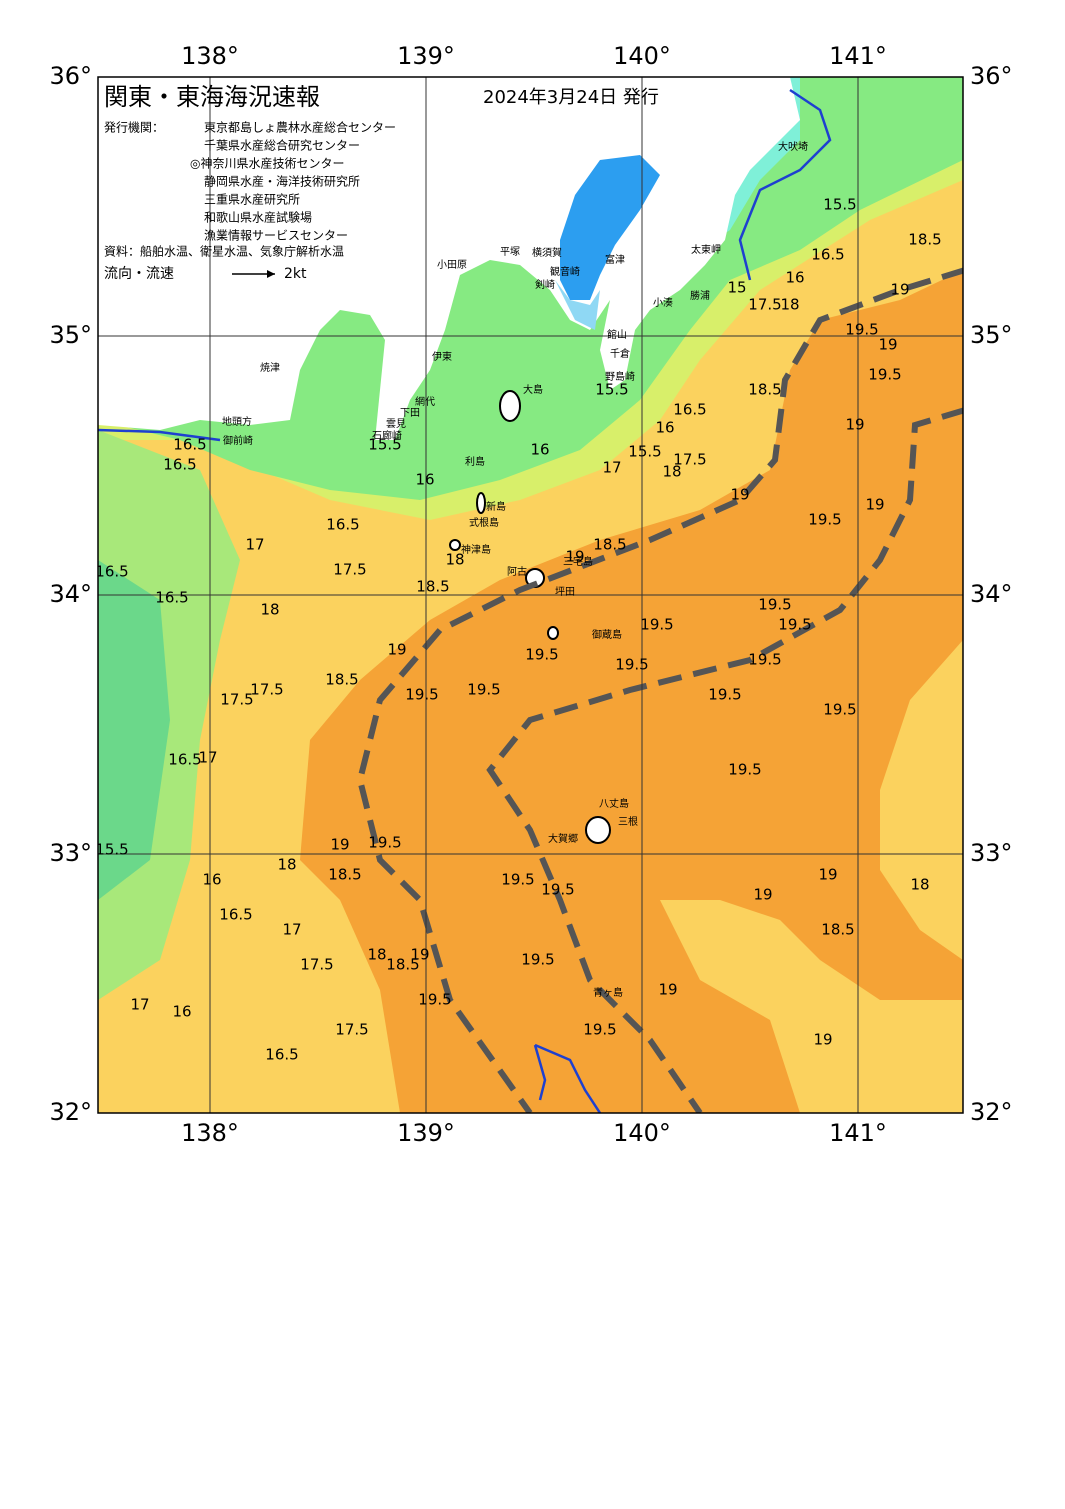  I want to click on issuer: 和歌山県水産試験場, so click(258, 217).